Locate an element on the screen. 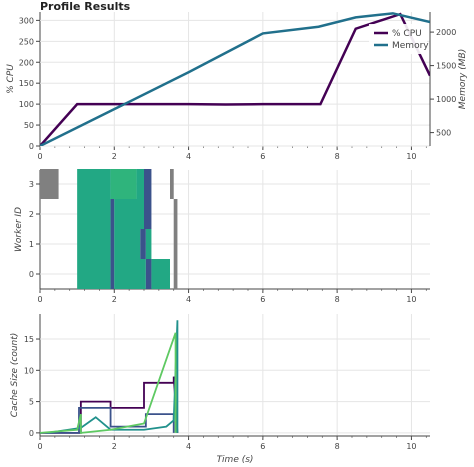 The image size is (474, 467). y-tick-label: 150 is located at coordinates (26, 83).